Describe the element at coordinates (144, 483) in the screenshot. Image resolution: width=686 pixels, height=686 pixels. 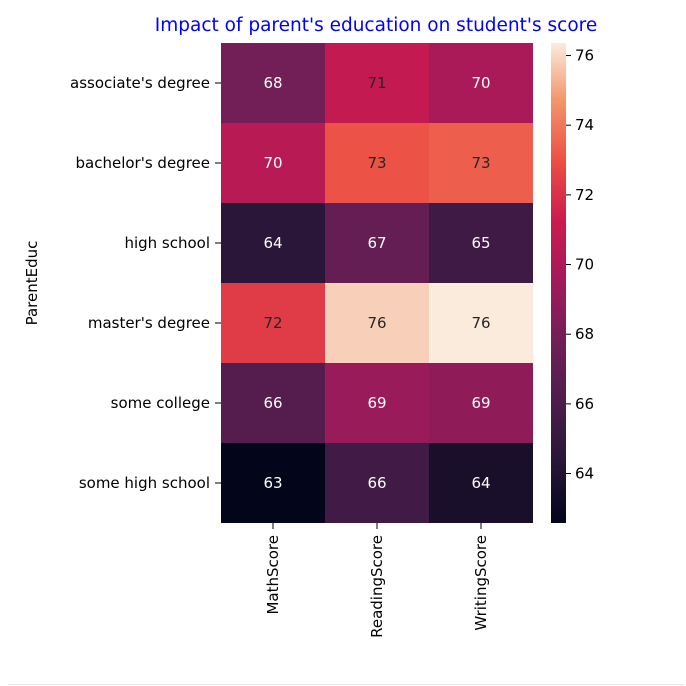
I see `y-tick-label: some high school` at that location.